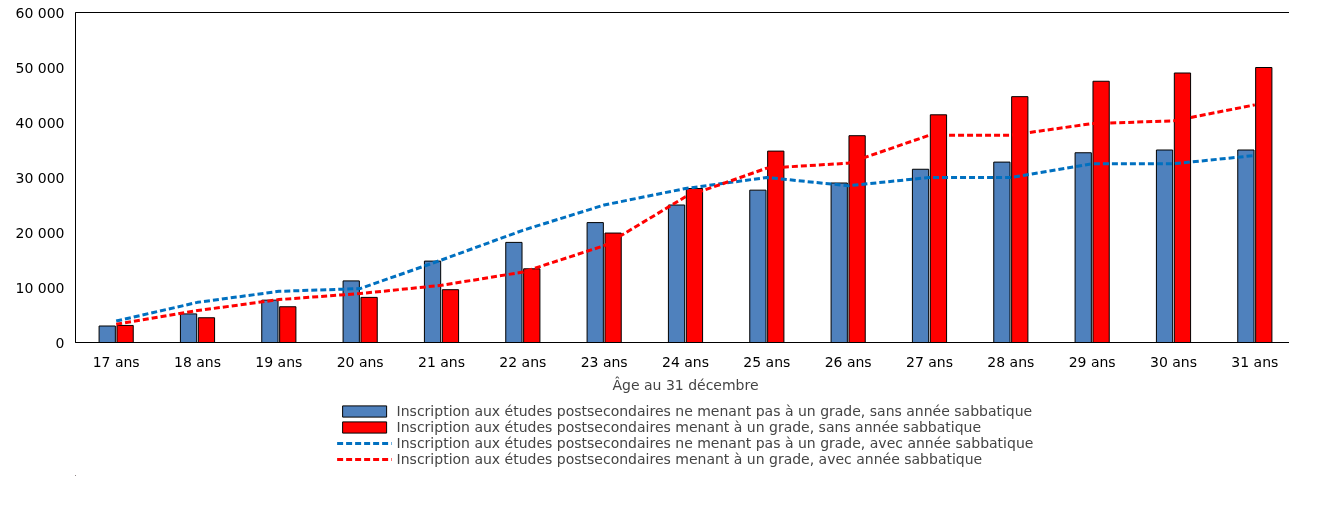 The height and width of the screenshot is (519, 1327). I want to click on x-tick-label: 19 ans, so click(279, 361).